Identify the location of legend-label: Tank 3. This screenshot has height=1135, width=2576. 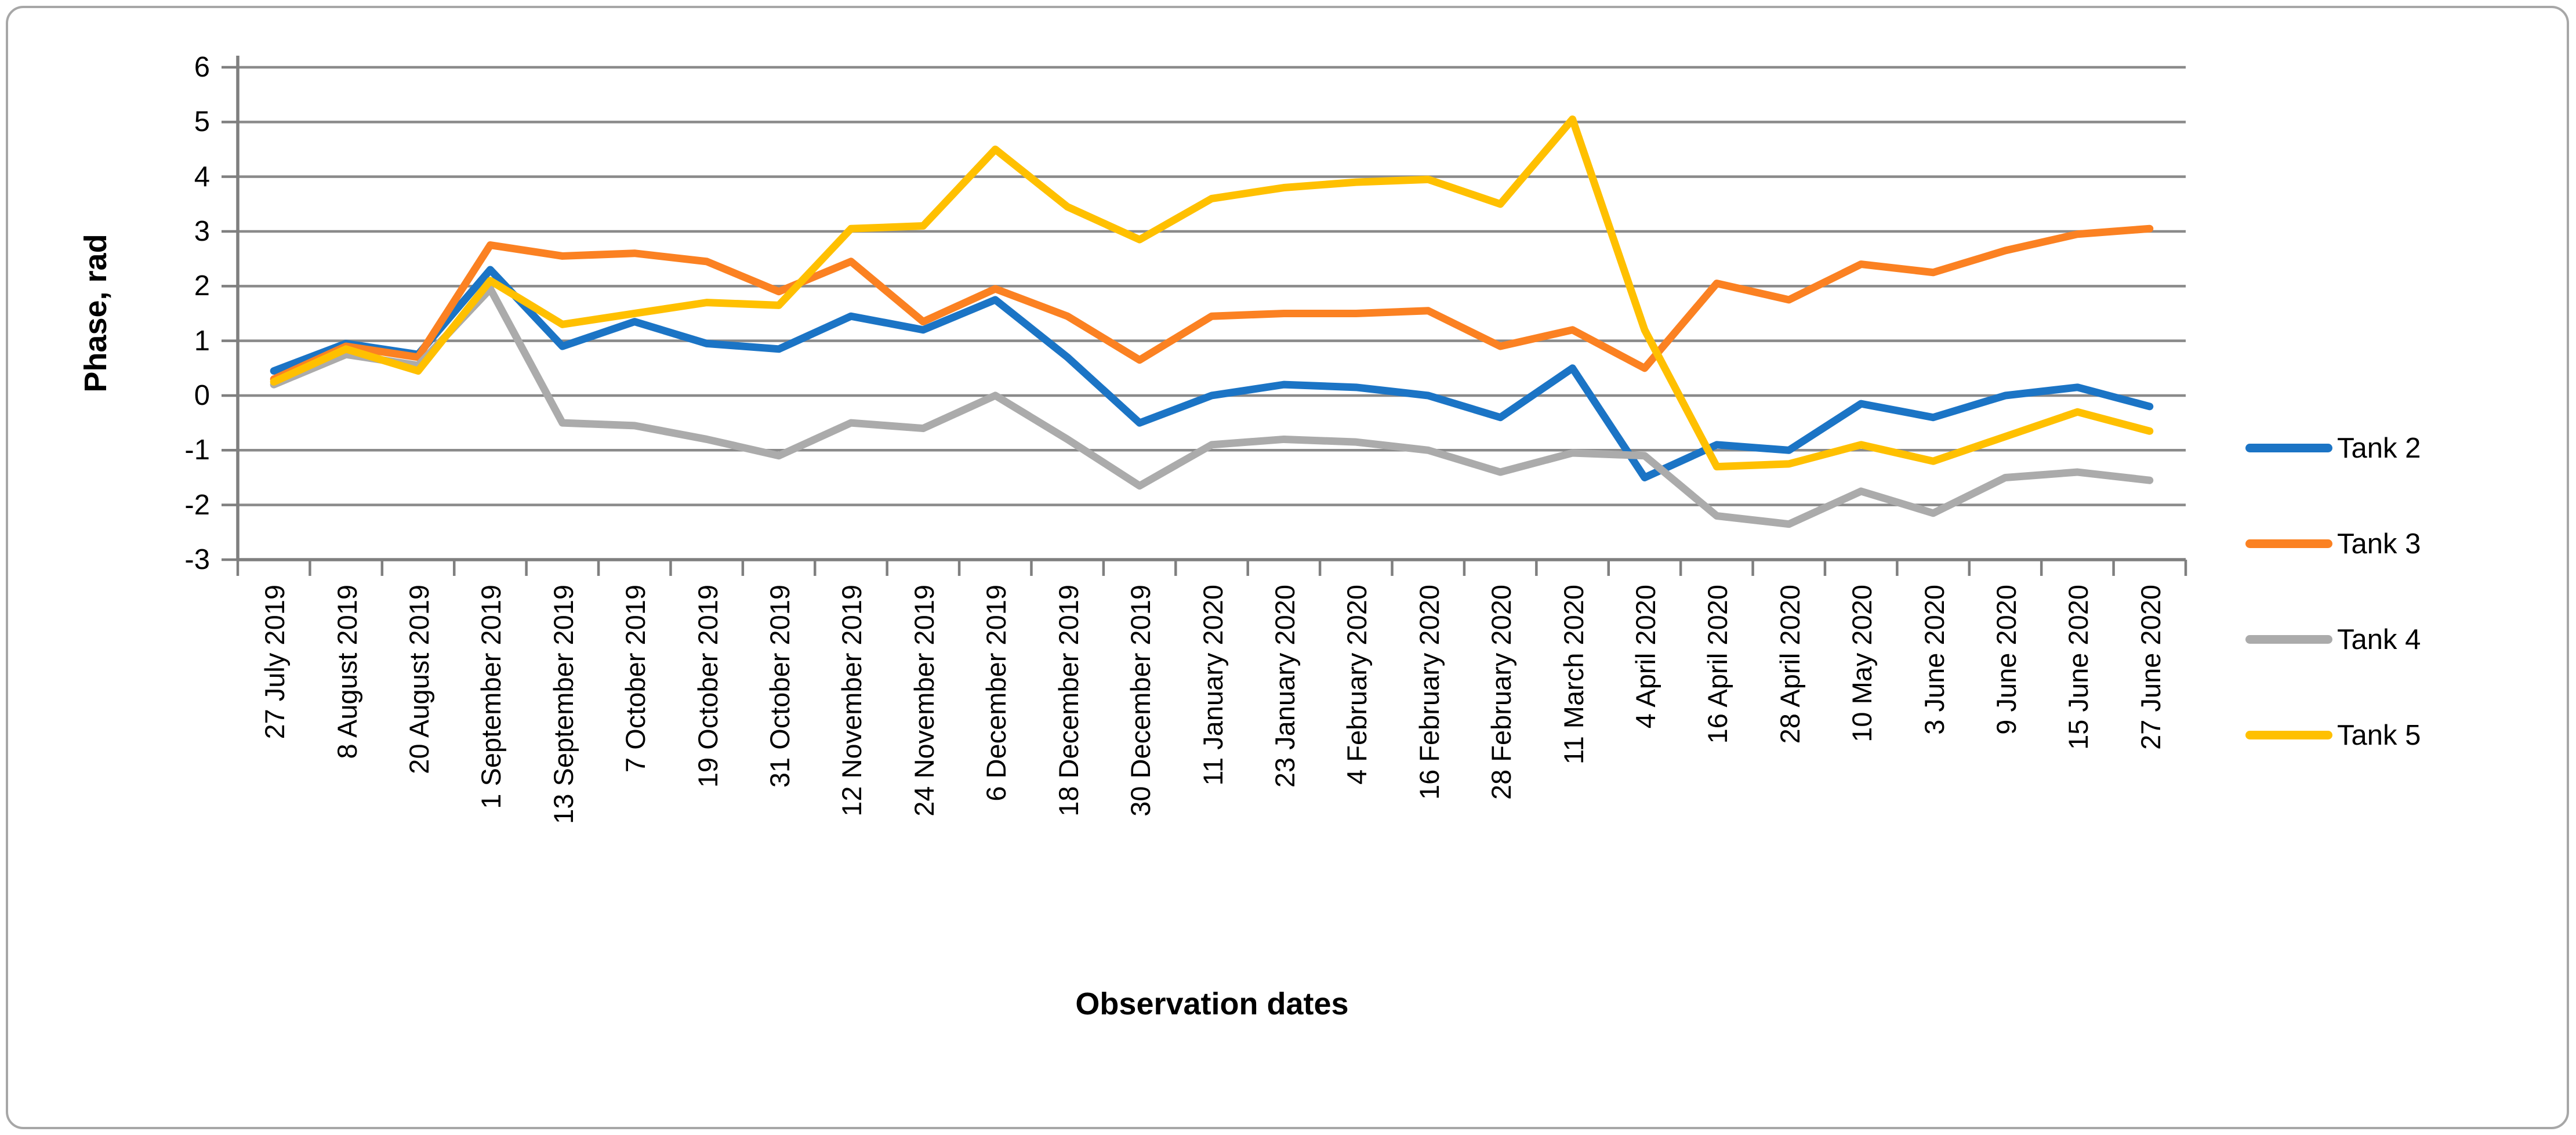
(2379, 544).